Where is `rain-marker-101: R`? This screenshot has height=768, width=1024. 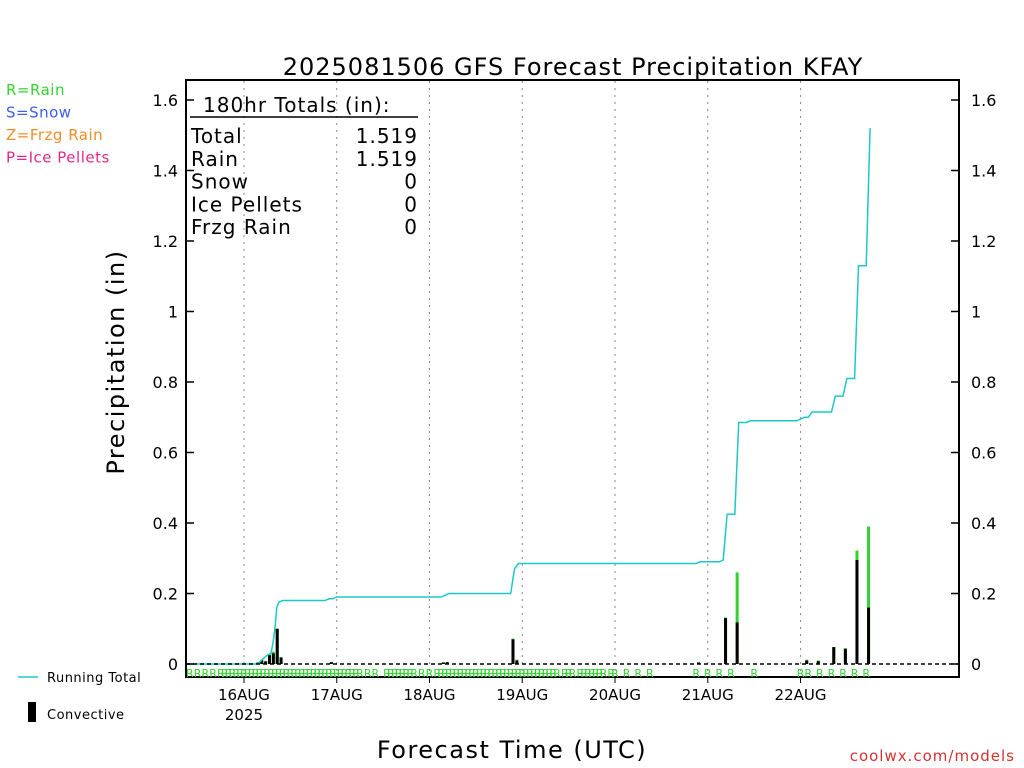 rain-marker-101: R is located at coordinates (708, 673).